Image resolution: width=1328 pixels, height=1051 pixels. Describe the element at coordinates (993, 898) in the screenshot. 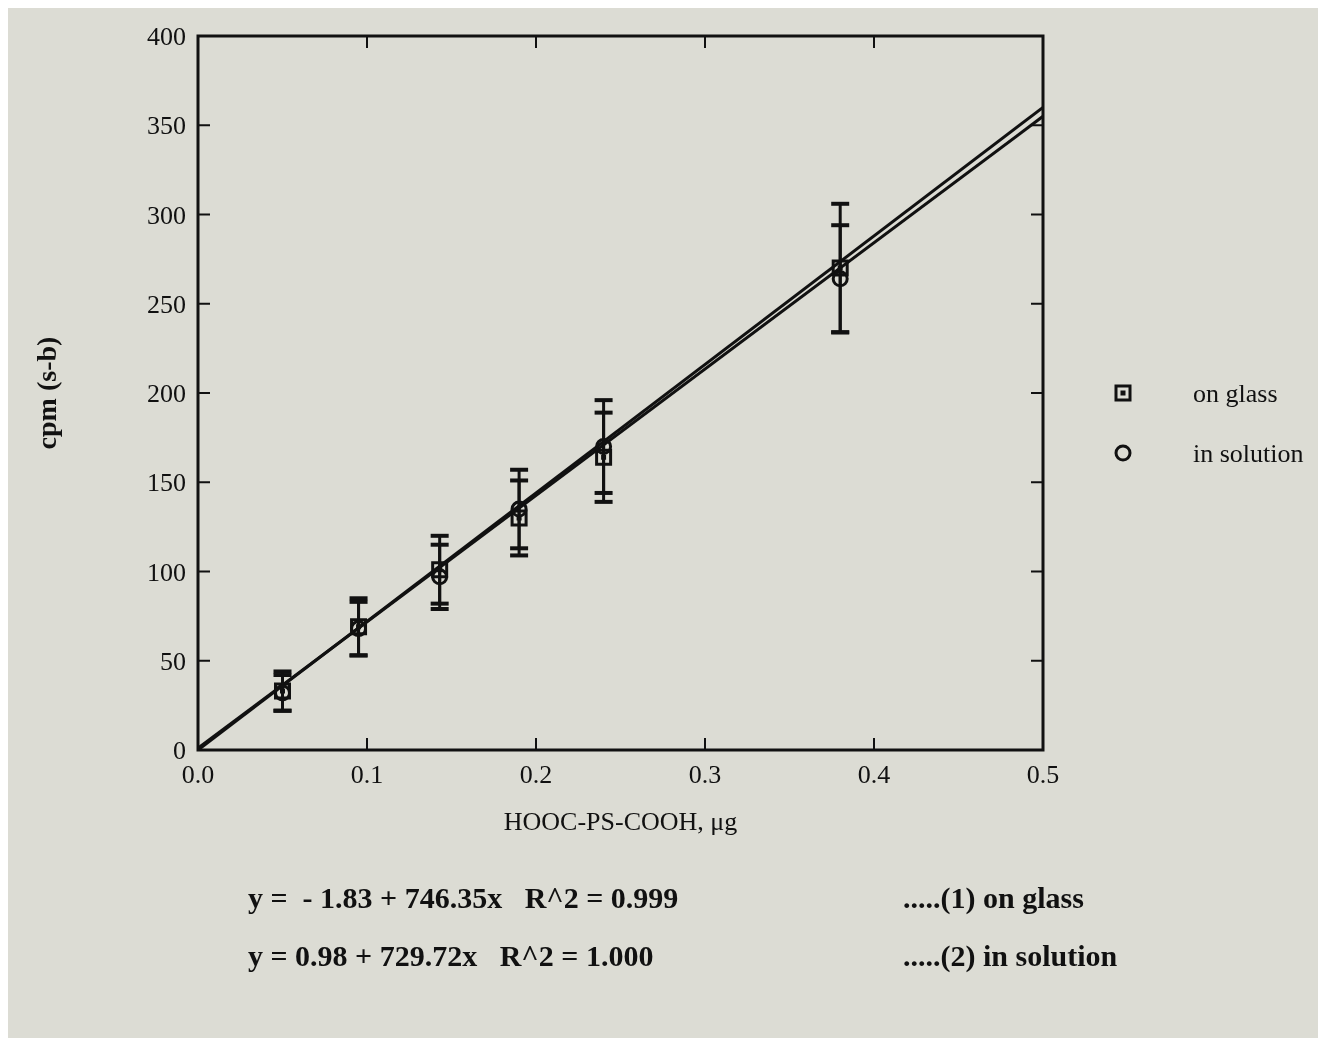

I see `text: .....(1) on glass` at that location.